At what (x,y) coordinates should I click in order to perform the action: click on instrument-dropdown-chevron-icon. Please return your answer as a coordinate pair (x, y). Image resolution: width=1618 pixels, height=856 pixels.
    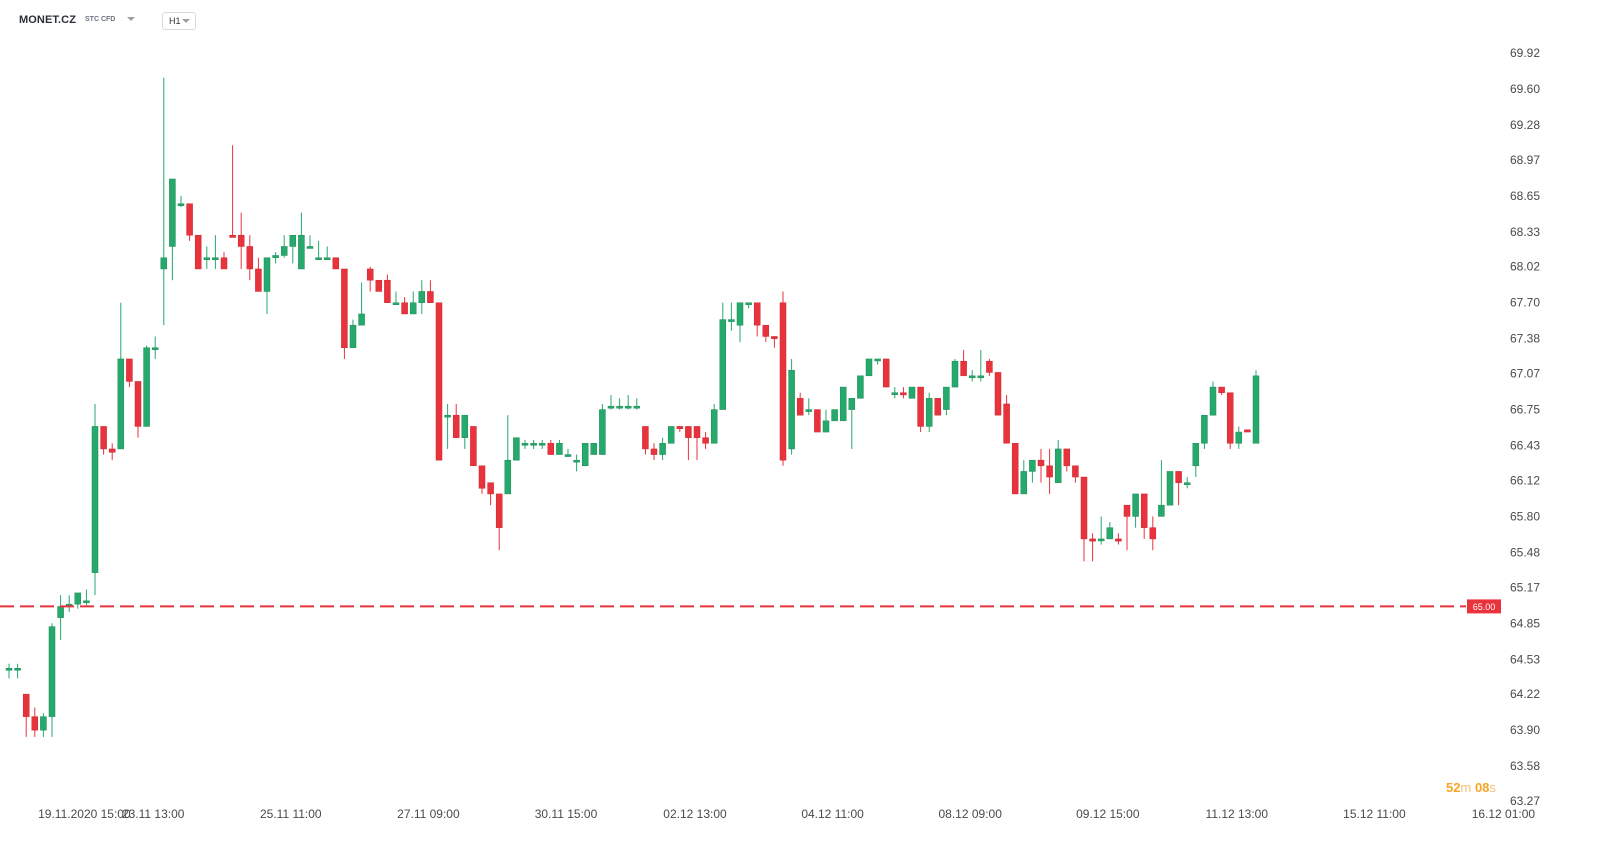
    Looking at the image, I should click on (131, 19).